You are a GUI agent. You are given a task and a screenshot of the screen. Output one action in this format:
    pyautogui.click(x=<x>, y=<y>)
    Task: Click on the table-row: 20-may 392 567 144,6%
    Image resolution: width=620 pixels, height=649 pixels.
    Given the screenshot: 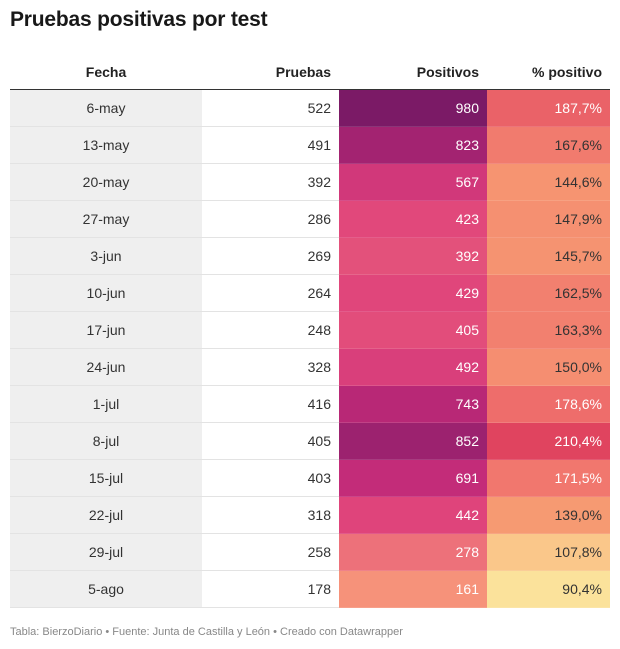 What is the action you would take?
    pyautogui.click(x=310, y=182)
    